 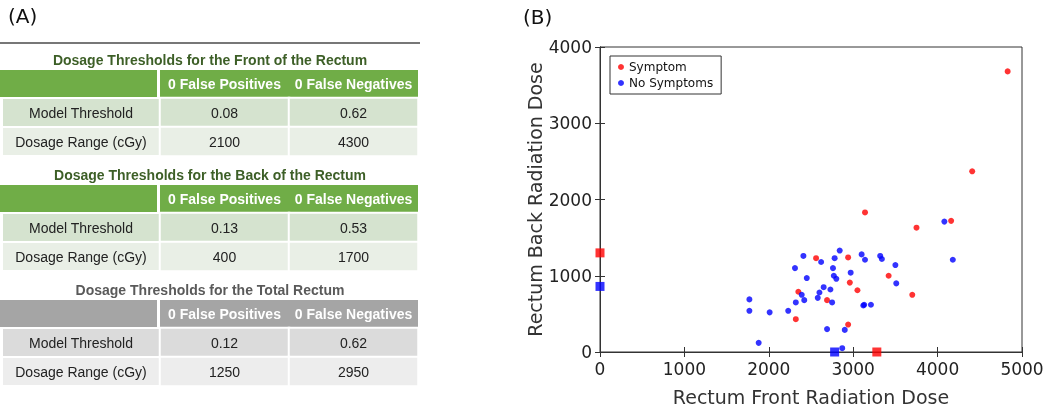 I want to click on x-tick-label: 2000, so click(x=769, y=368).